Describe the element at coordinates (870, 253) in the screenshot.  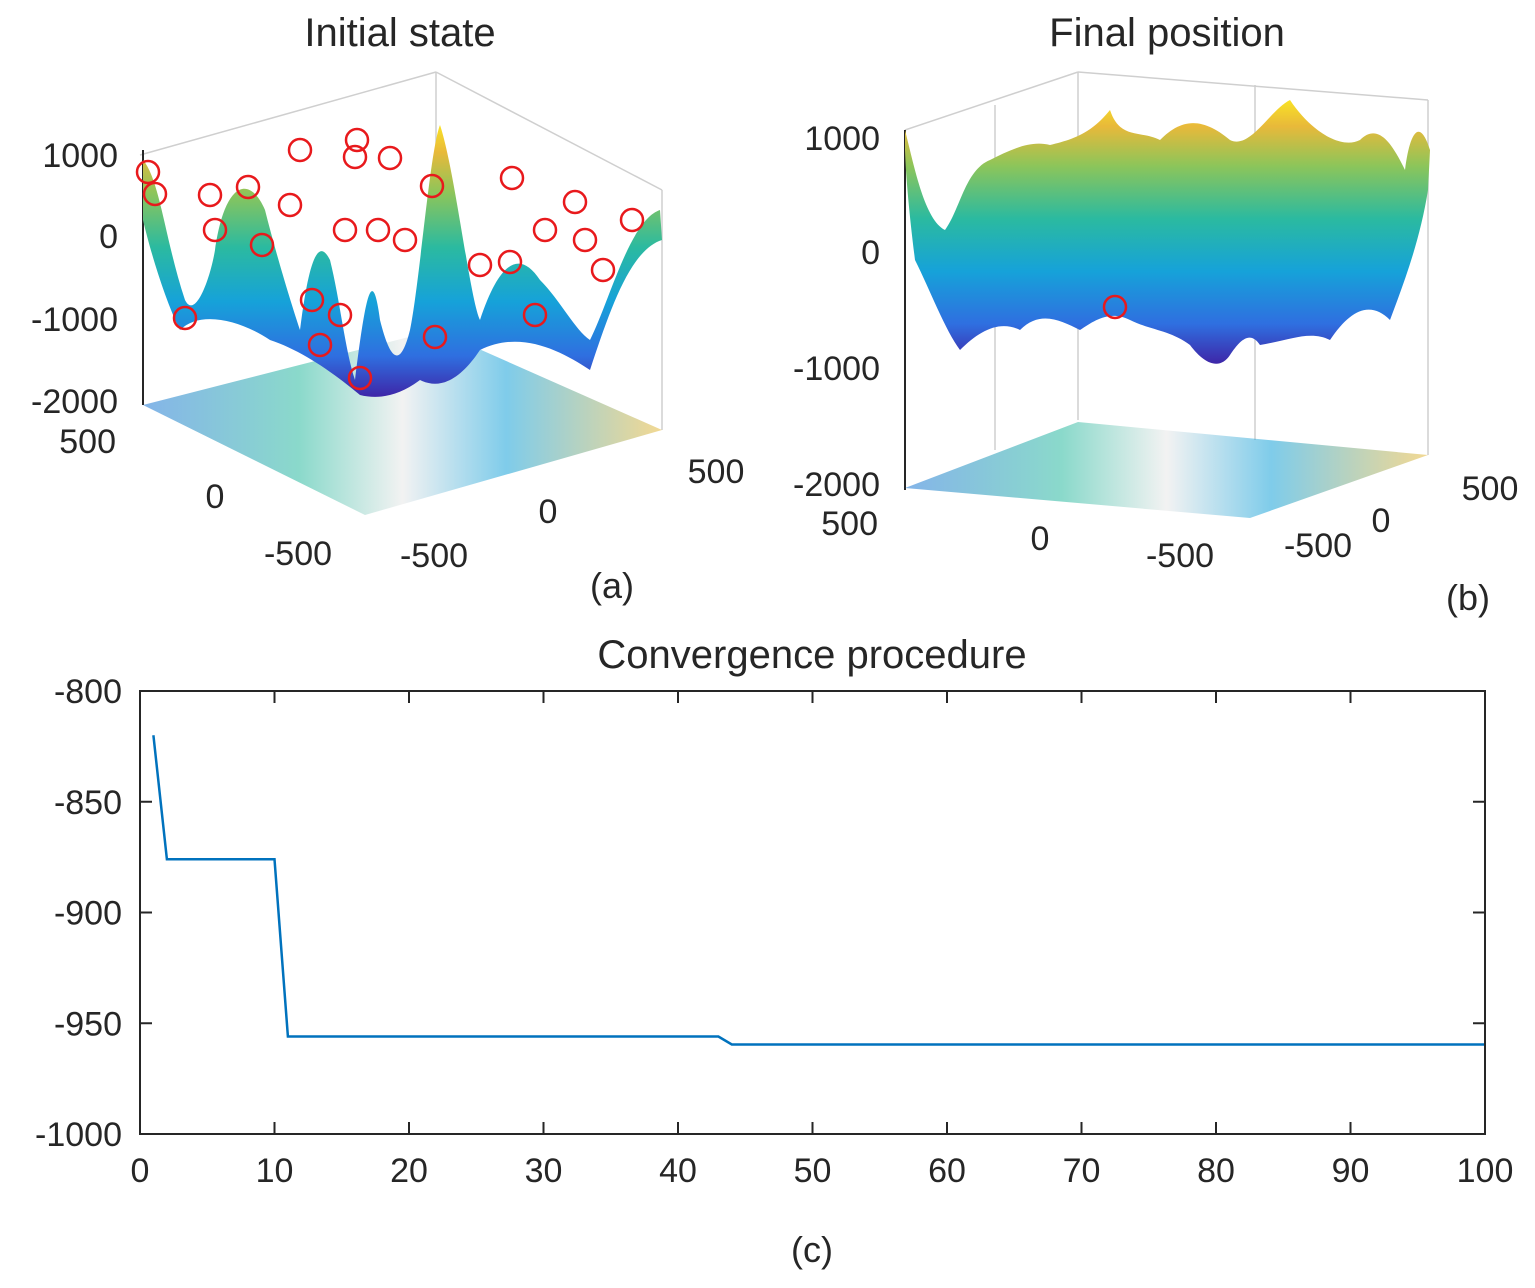
I see `panel-b-z-tick: 0` at that location.